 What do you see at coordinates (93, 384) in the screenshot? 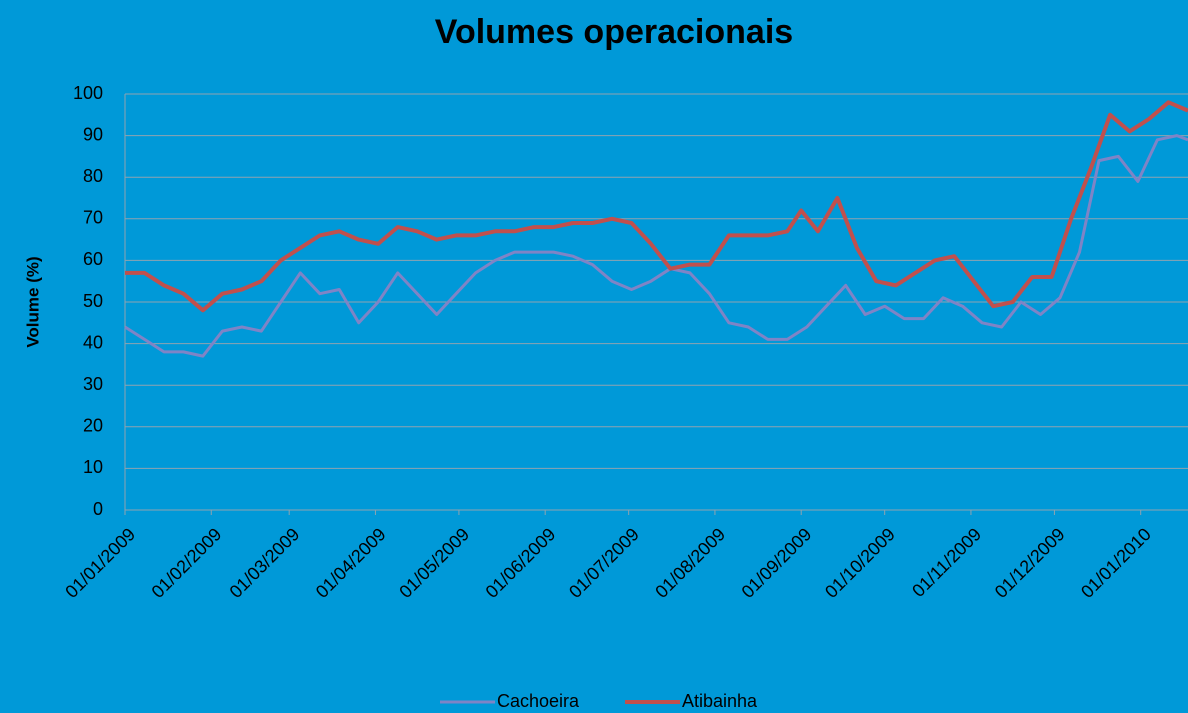
I see `y-tick-label: 30` at bounding box center [93, 384].